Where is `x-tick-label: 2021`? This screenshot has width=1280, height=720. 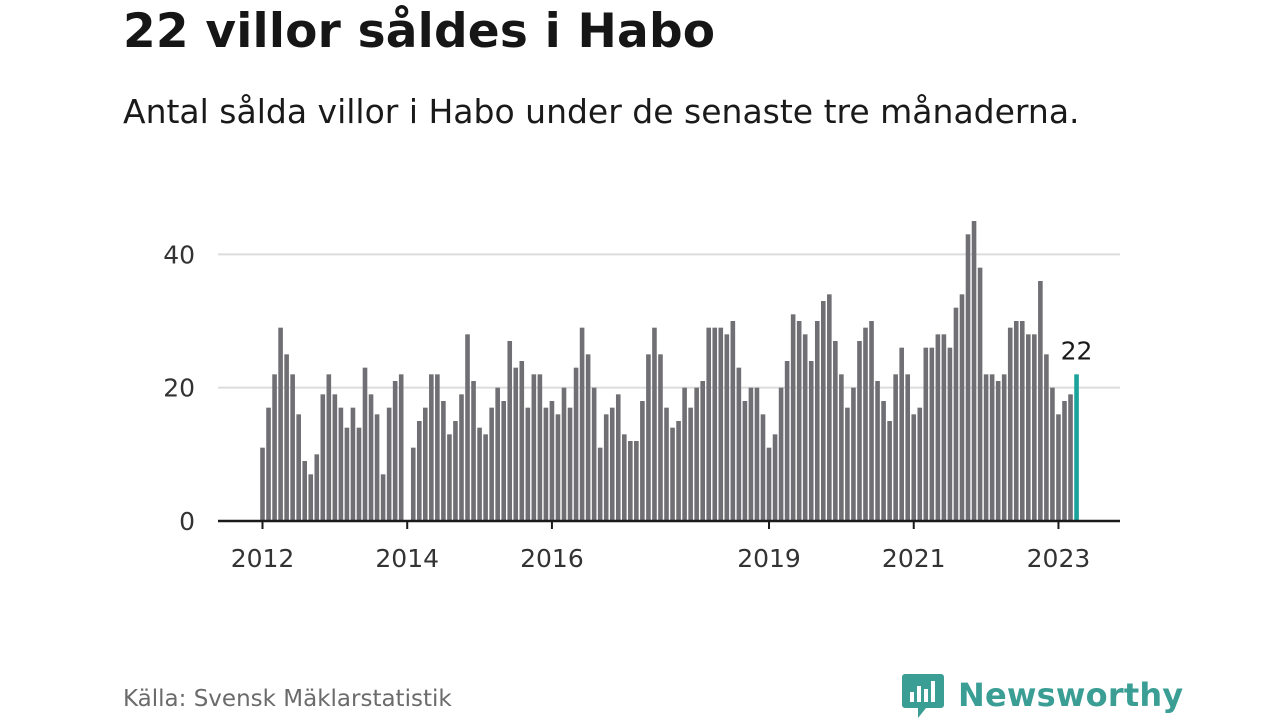
x-tick-label: 2021 is located at coordinates (914, 558).